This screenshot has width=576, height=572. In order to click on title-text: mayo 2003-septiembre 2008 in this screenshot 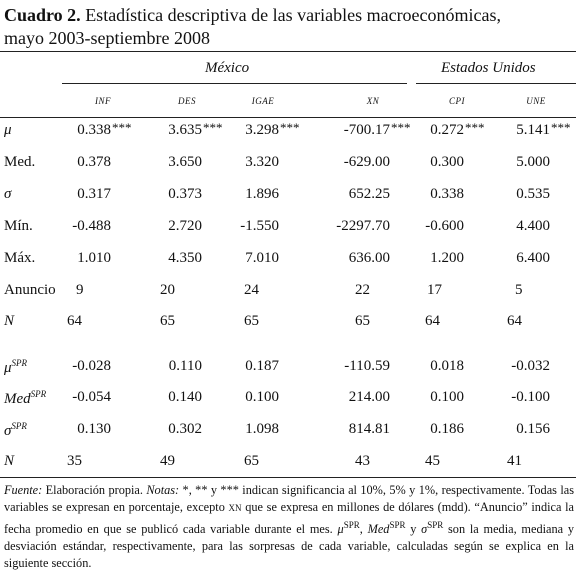, I will do `click(107, 38)`.